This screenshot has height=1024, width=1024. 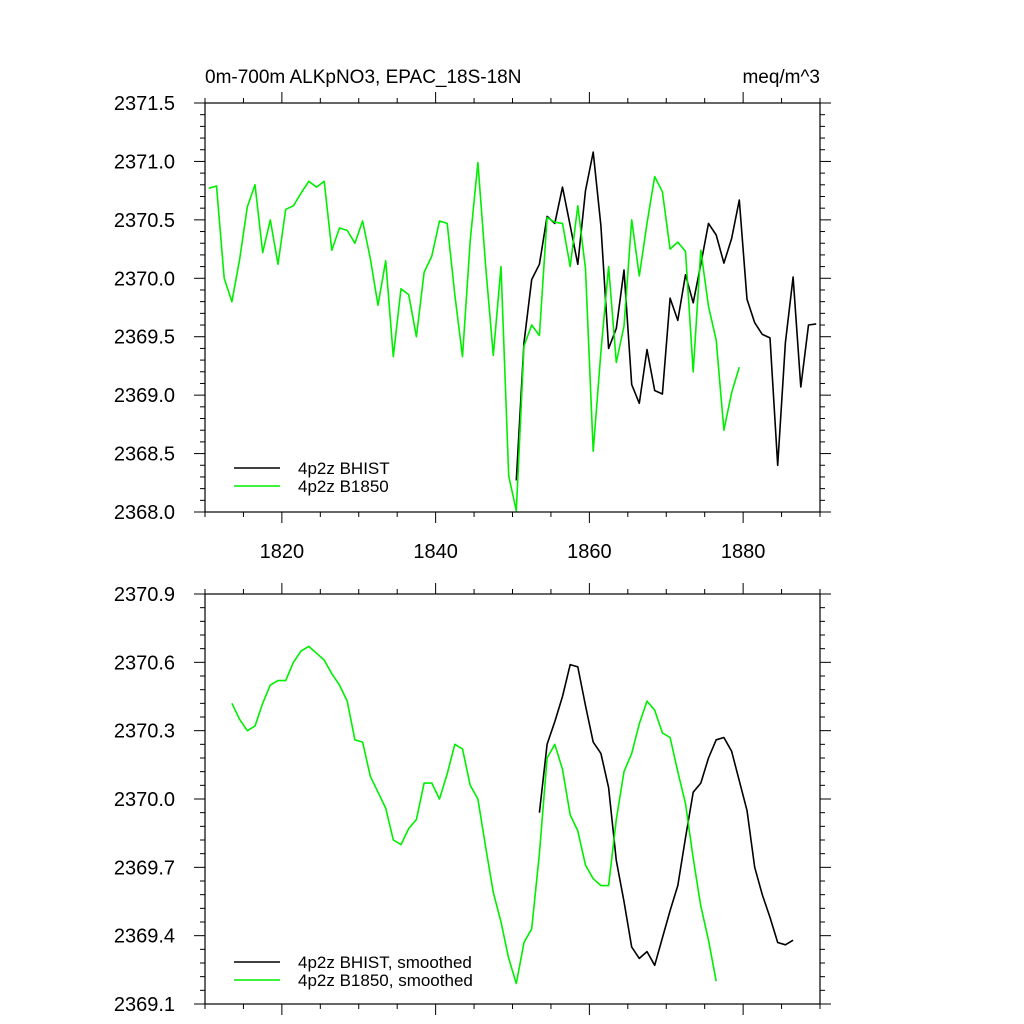 I want to click on top-y-tick-label: 2368.5, so click(x=144, y=455).